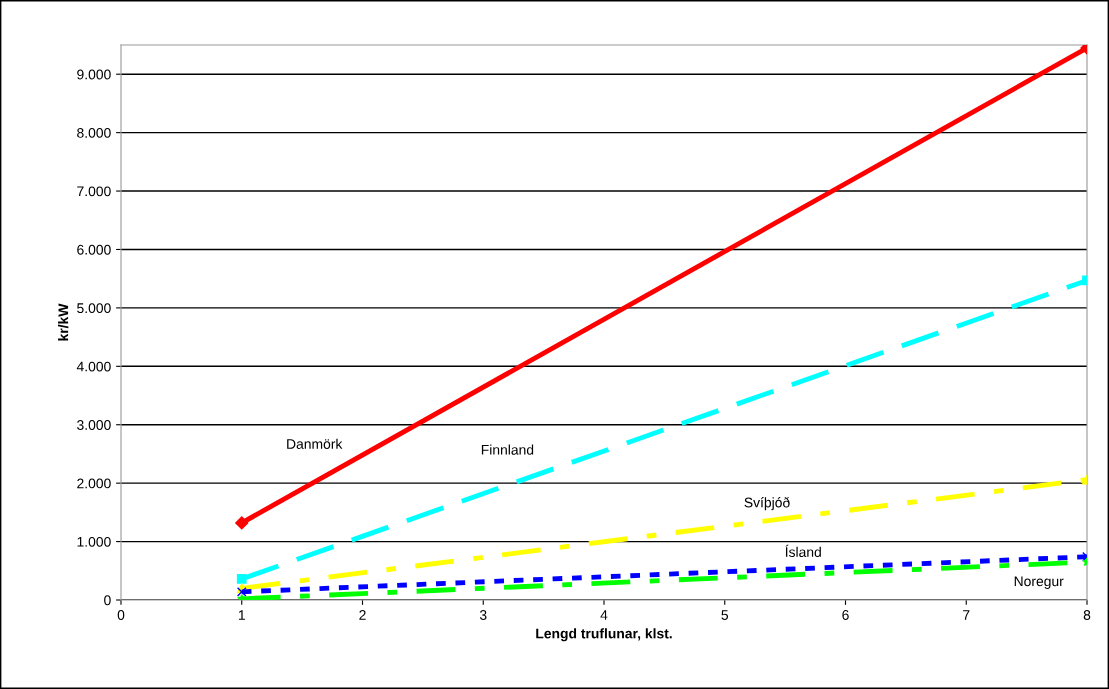 Image resolution: width=1109 pixels, height=689 pixels. I want to click on y-tick-label: 6.000, so click(94, 249).